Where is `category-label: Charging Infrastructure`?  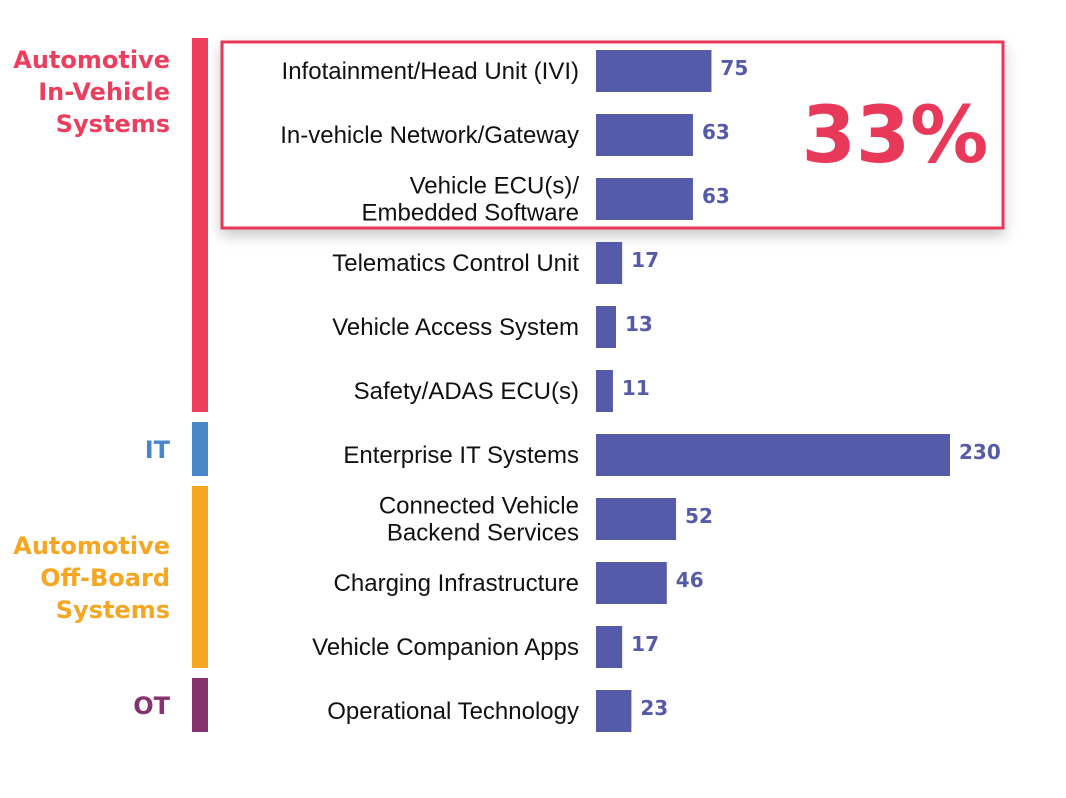 category-label: Charging Infrastructure is located at coordinates (456, 583).